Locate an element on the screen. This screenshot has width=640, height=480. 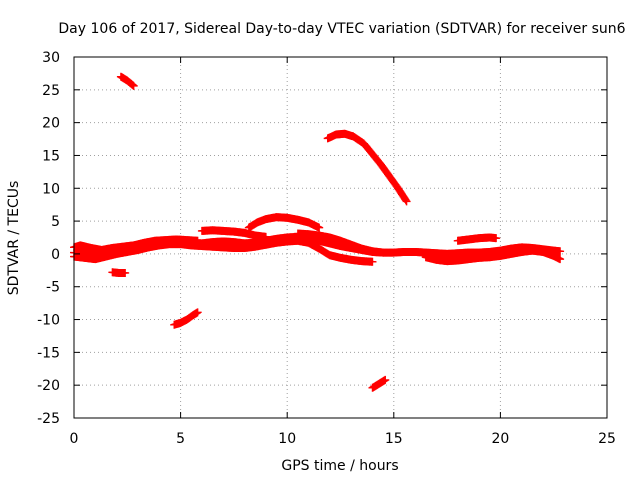
y-tick-label: 20 is located at coordinates (51, 124).